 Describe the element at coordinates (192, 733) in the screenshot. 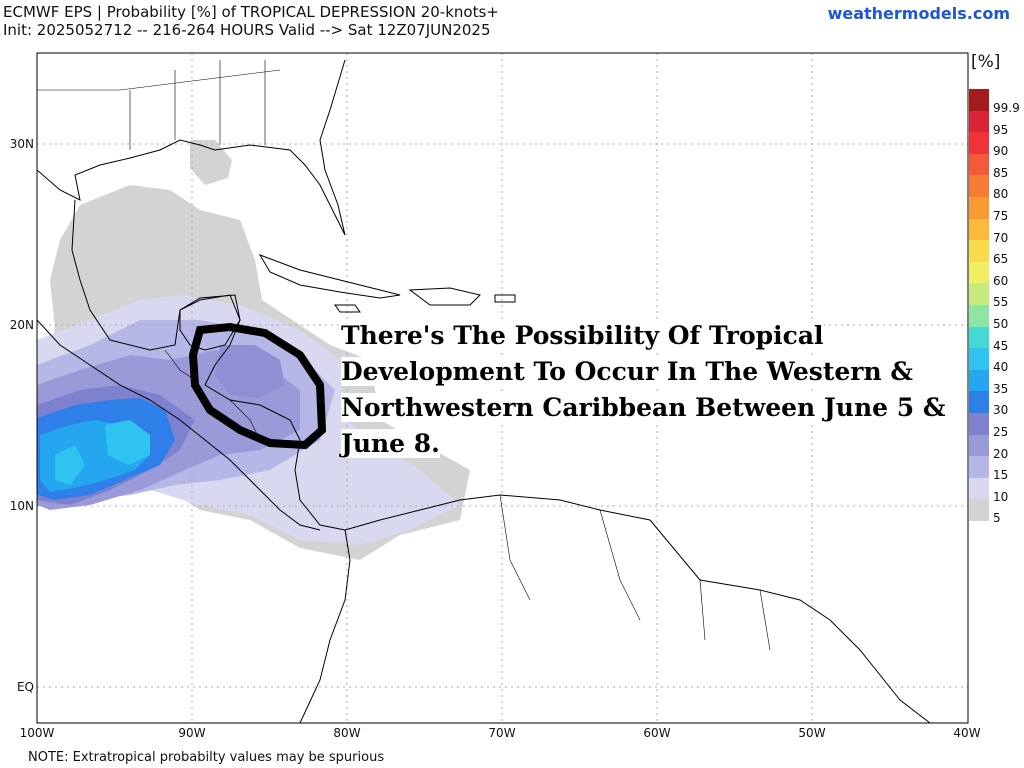

I see `lon-label-90w: 90W` at that location.